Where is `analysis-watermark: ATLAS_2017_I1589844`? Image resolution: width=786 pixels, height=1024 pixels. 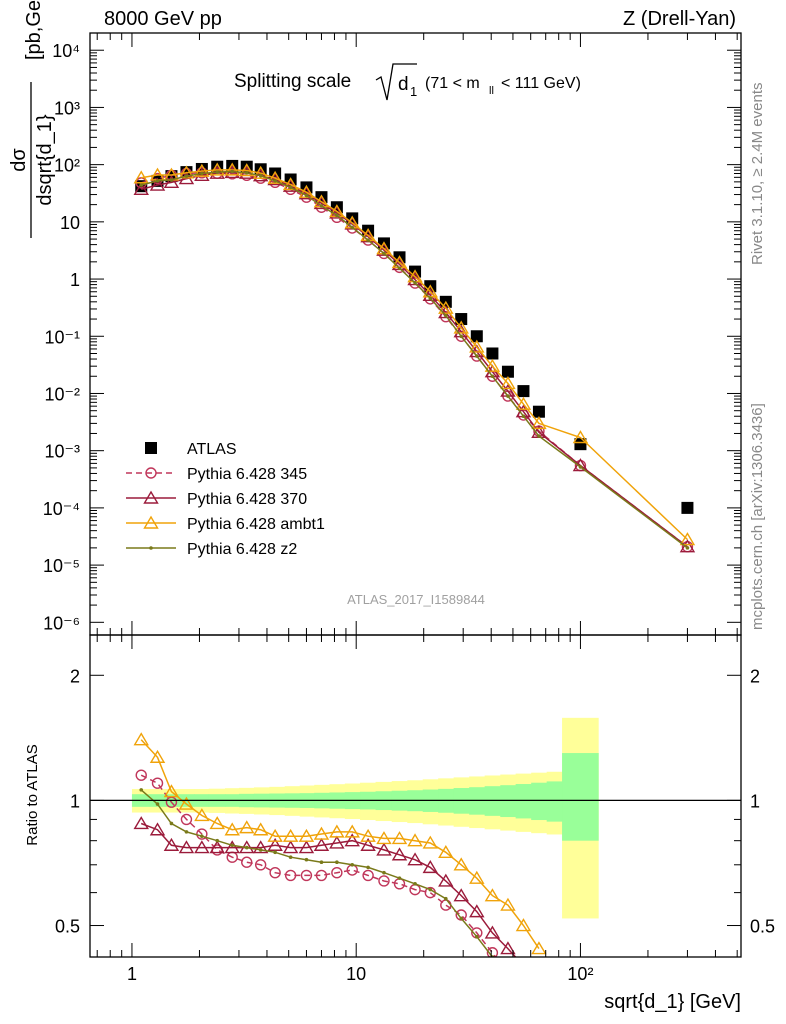
analysis-watermark: ATLAS_2017_I1589844 is located at coordinates (416, 599).